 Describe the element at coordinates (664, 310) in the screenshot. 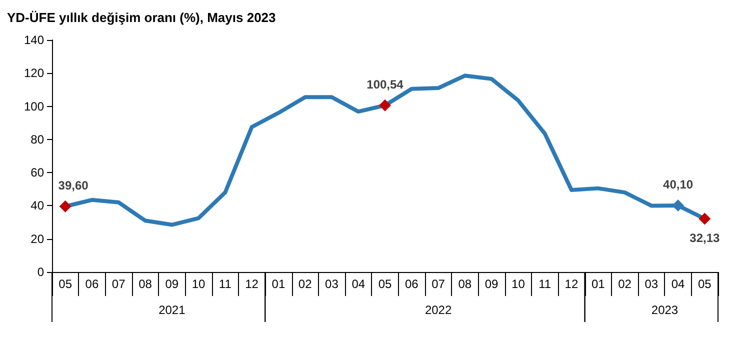

I see `text: 2023` at that location.